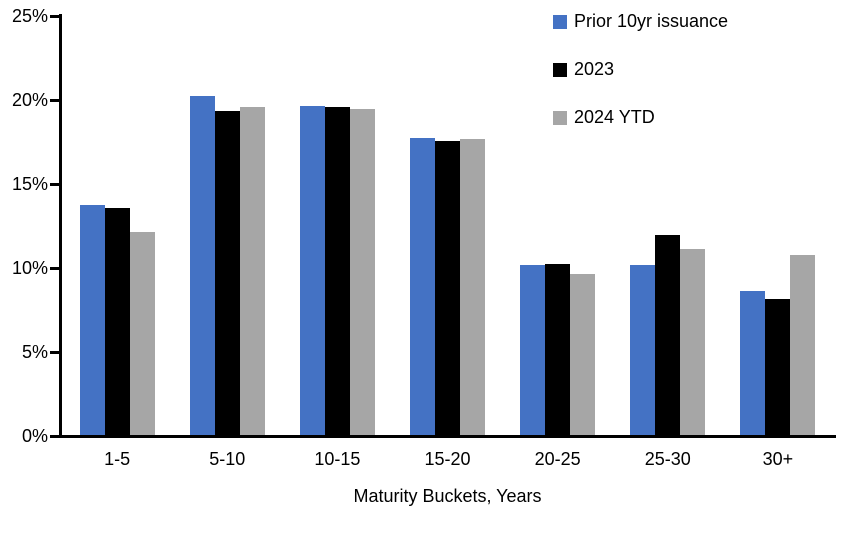  Describe the element at coordinates (560, 21) in the screenshot. I see `legend-swatch-prior-10yr` at that location.